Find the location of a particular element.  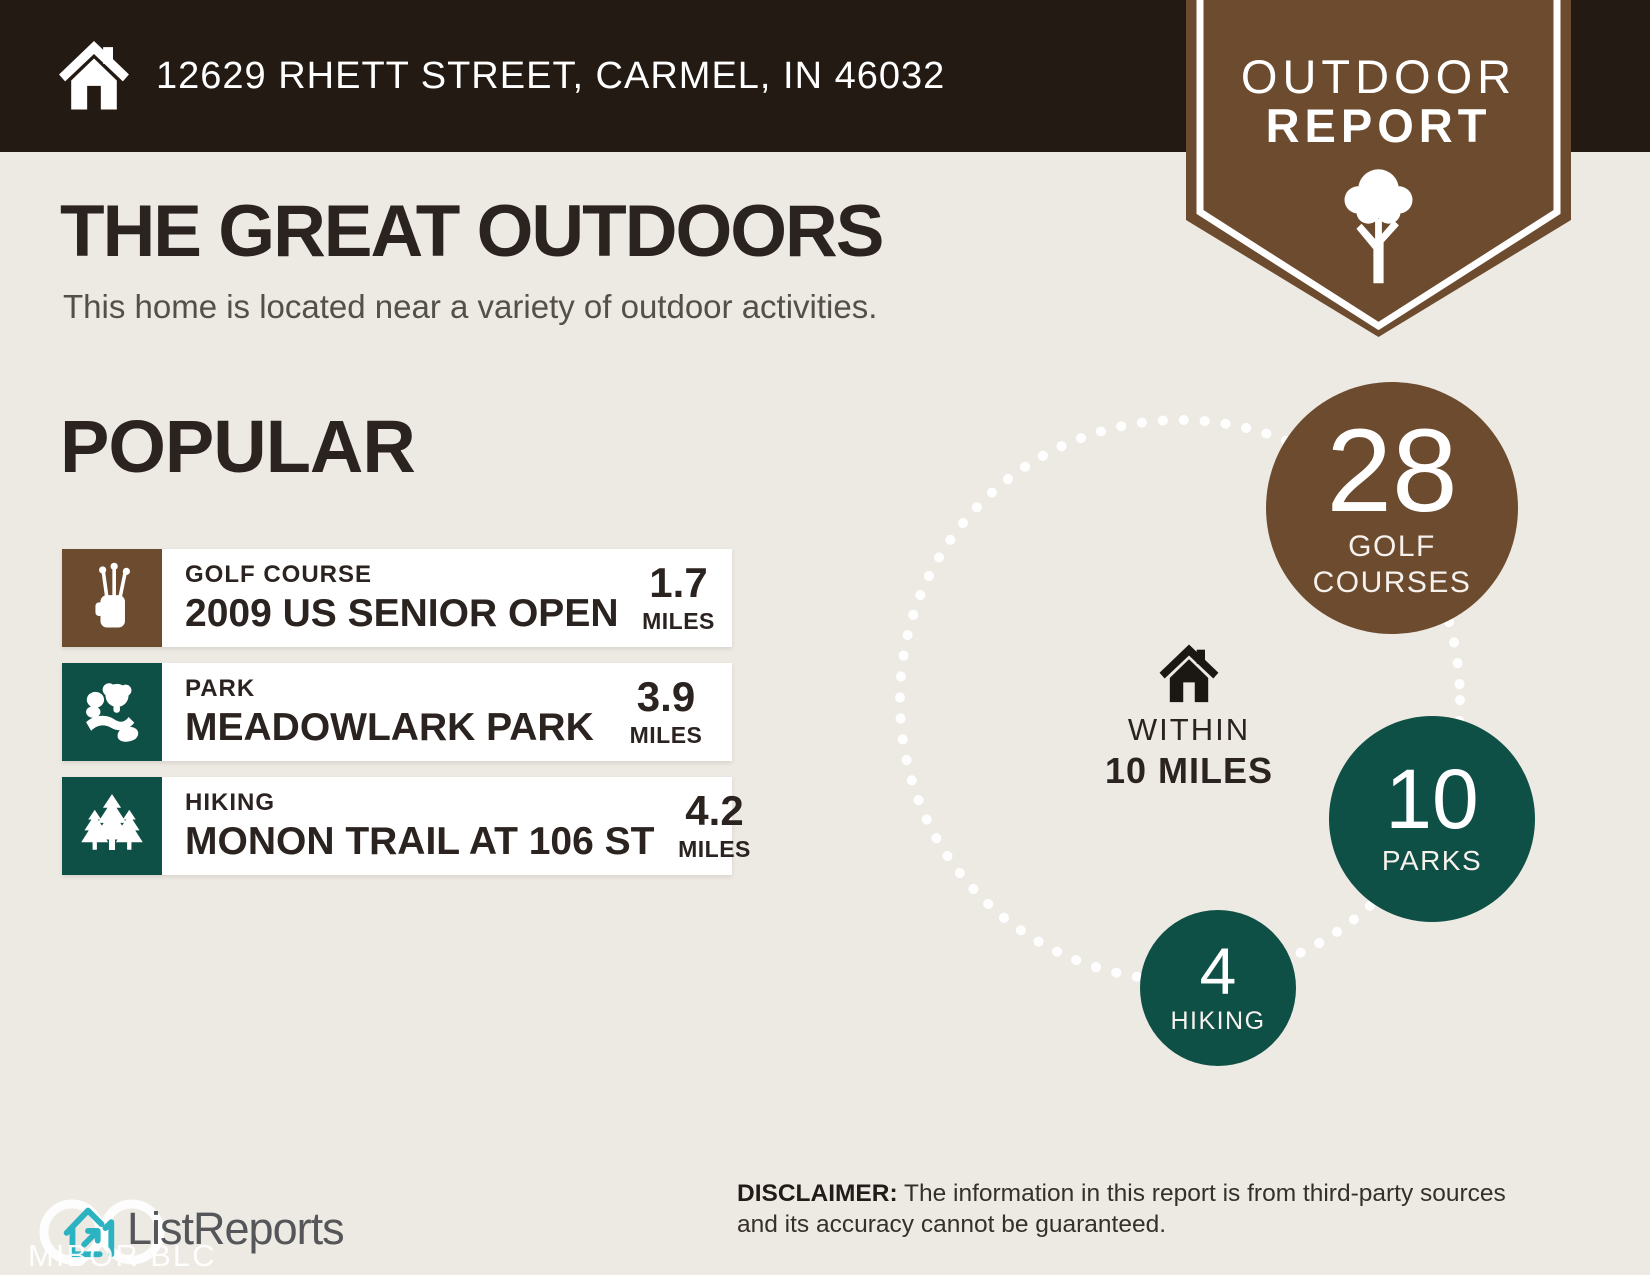

golf-courses-count-bubble: 28 GOLF COURSES is located at coordinates (1392, 508).